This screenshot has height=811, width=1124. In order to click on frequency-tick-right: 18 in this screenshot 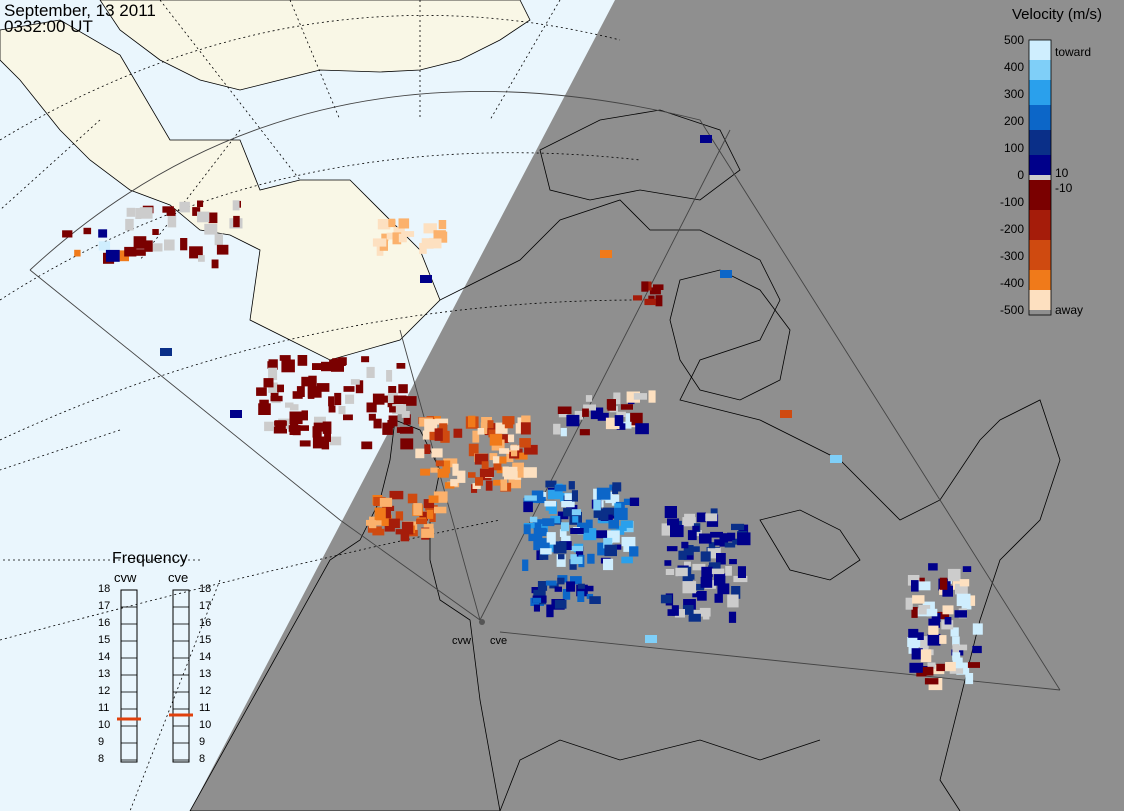, I will do `click(205, 589)`.